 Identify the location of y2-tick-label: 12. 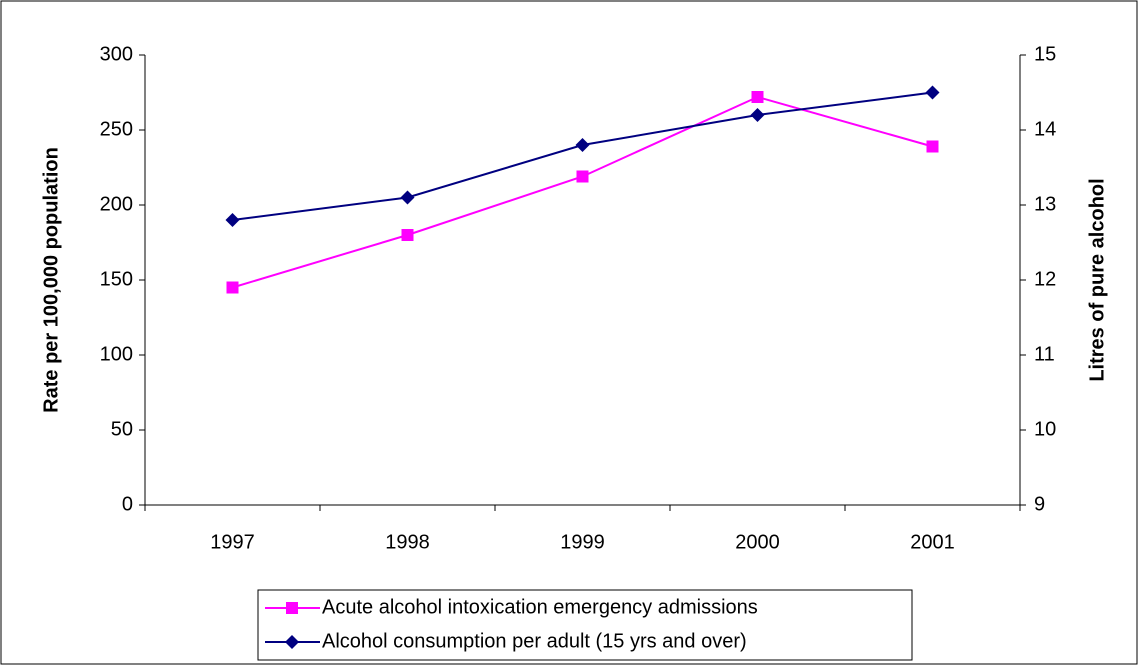
(1045, 279).